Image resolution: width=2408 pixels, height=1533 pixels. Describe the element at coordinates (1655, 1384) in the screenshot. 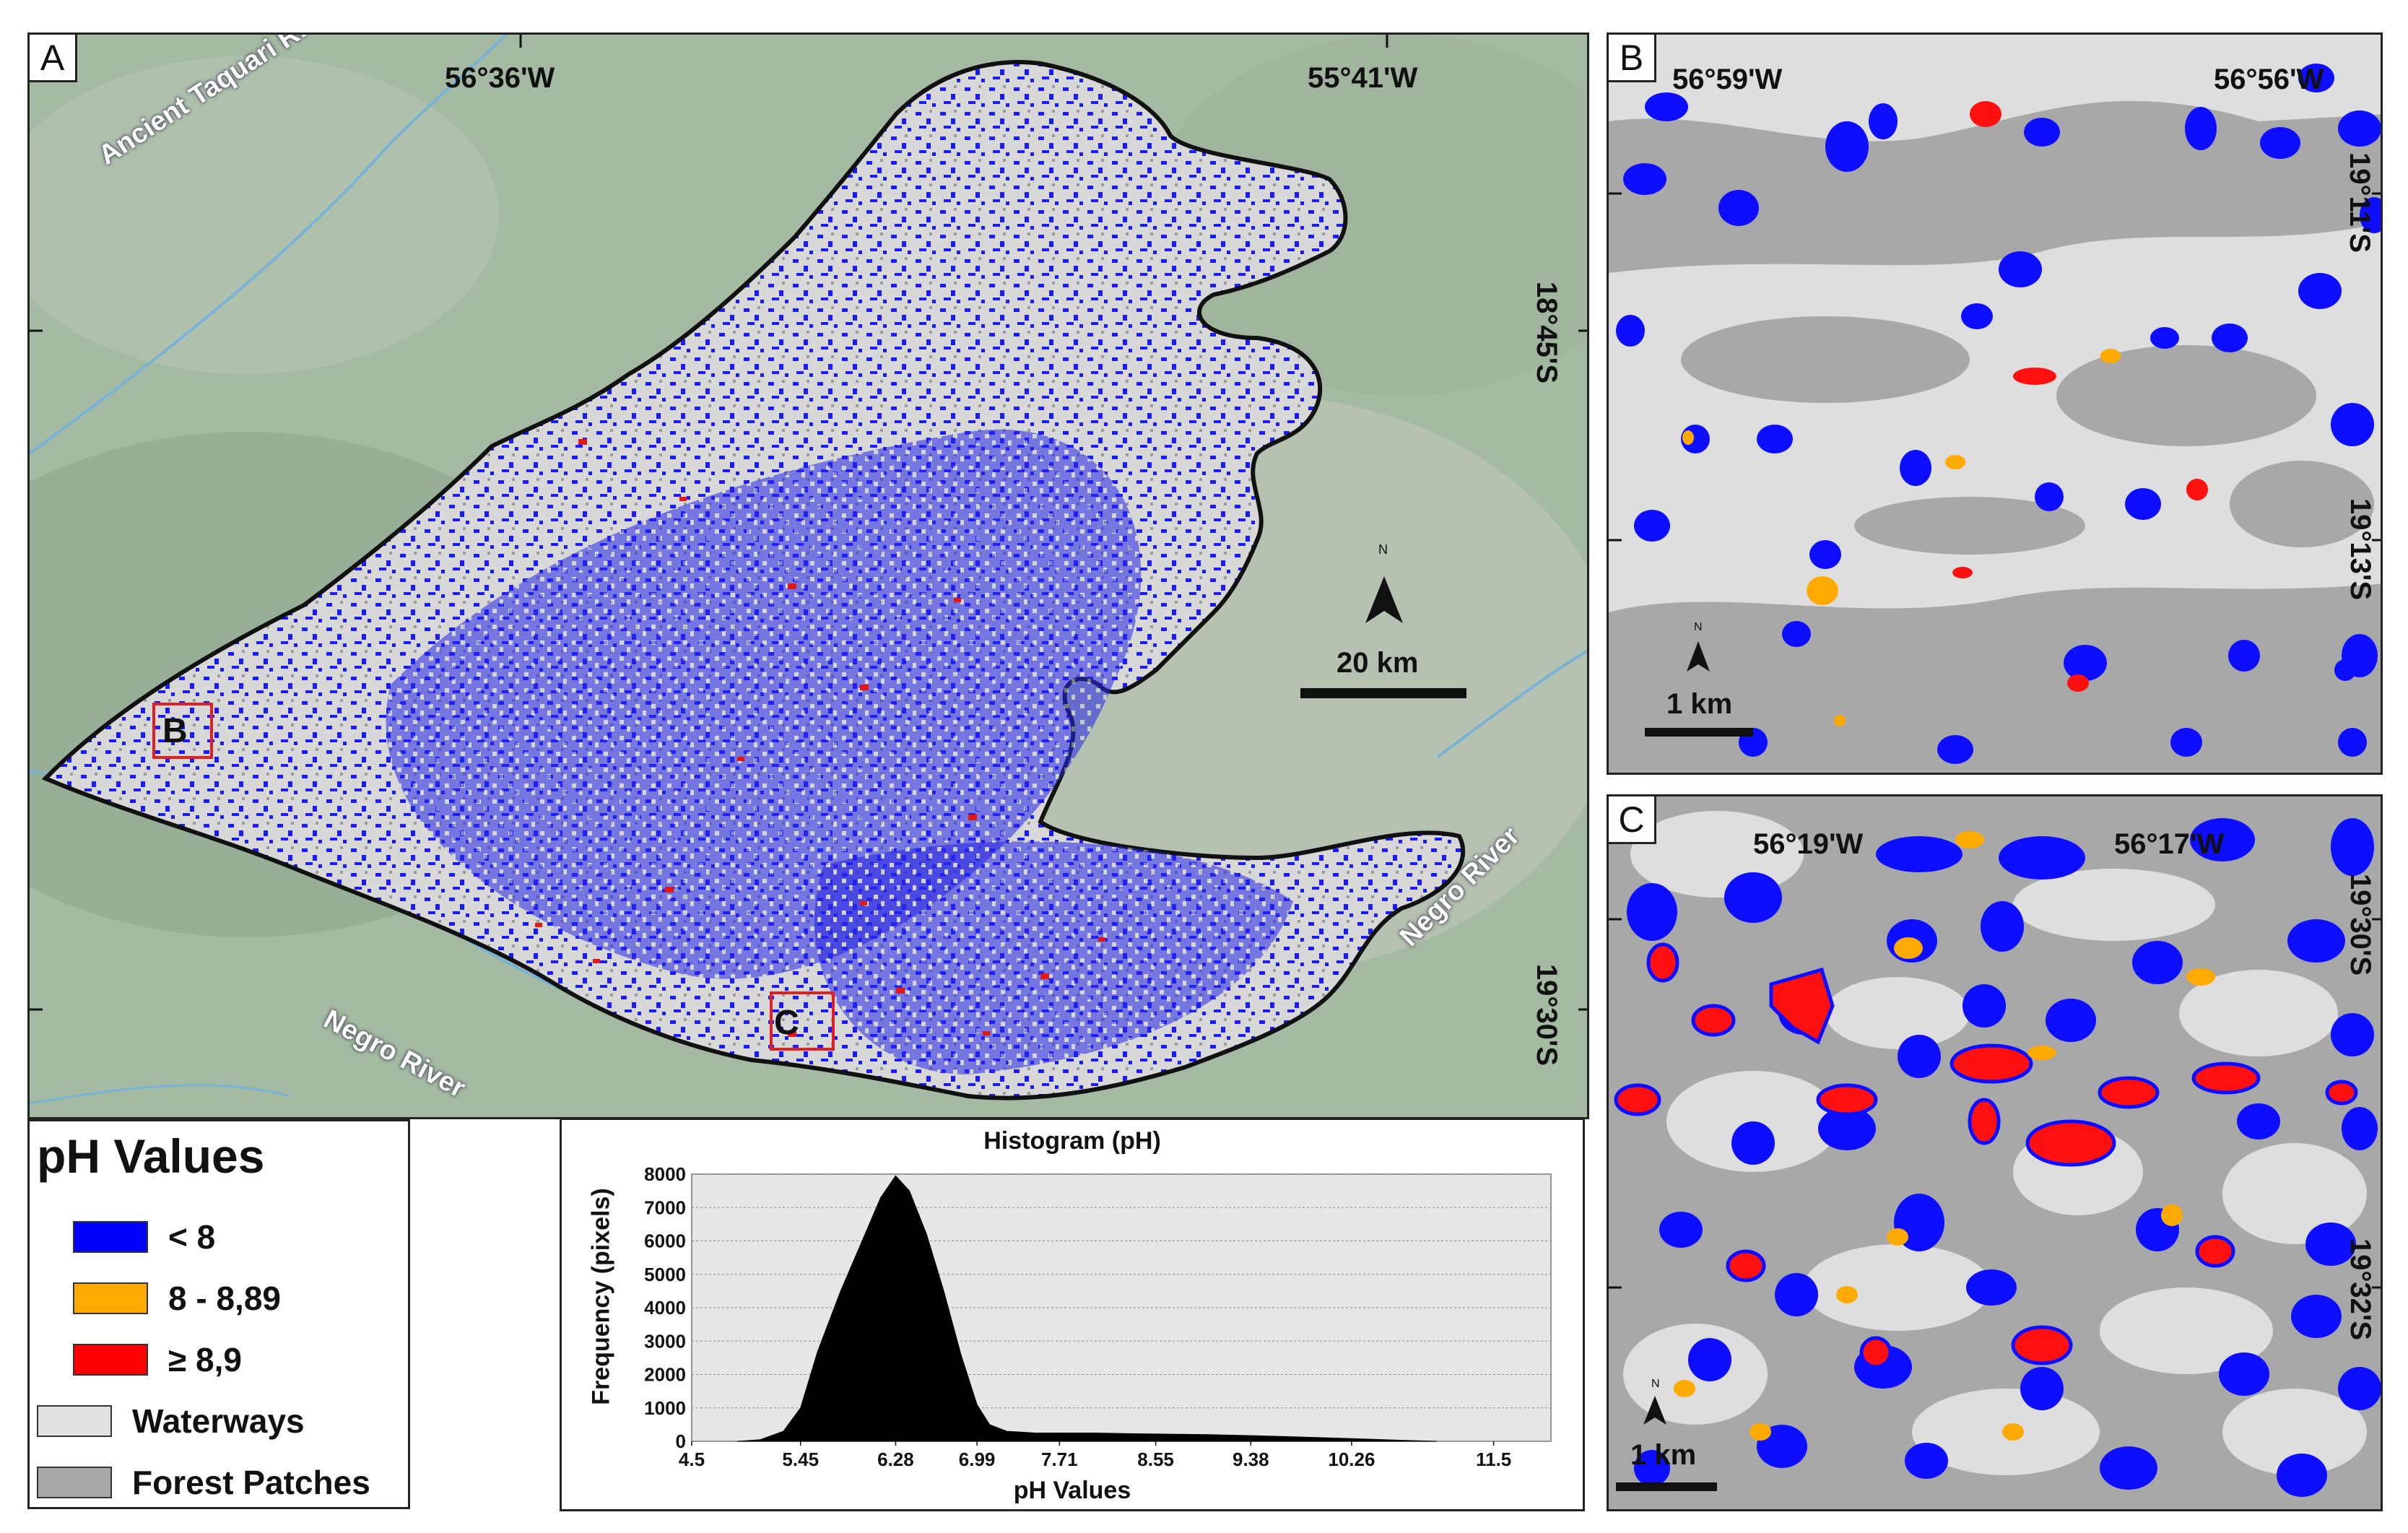

I see `north-label-c: N` at that location.